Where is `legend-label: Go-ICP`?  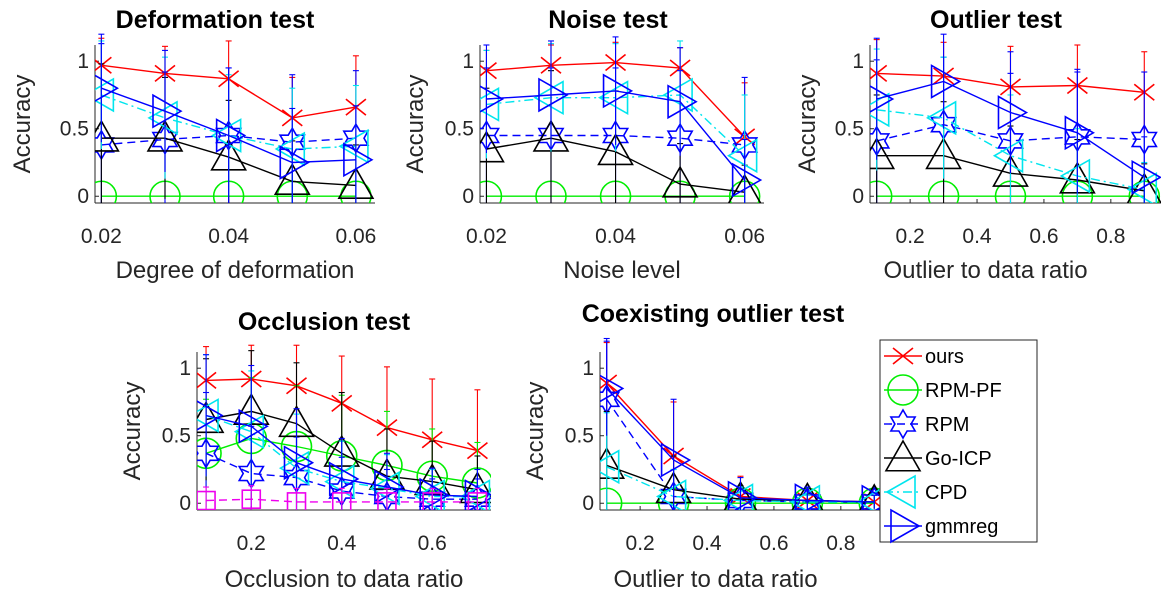
legend-label: Go-ICP is located at coordinates (958, 459).